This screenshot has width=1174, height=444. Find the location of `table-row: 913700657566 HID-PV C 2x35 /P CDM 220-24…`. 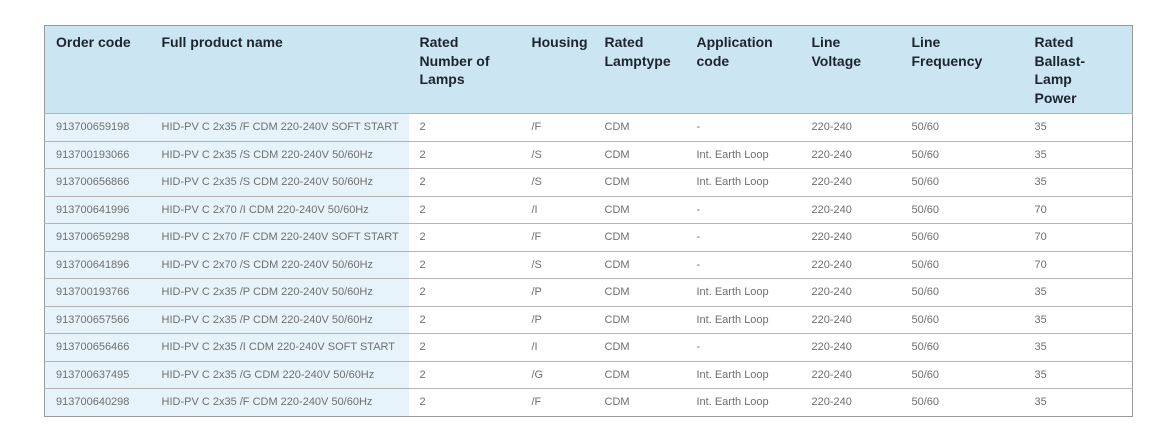

table-row: 913700657566 HID-PV C 2x35 /P CDM 220-24… is located at coordinates (588, 319).